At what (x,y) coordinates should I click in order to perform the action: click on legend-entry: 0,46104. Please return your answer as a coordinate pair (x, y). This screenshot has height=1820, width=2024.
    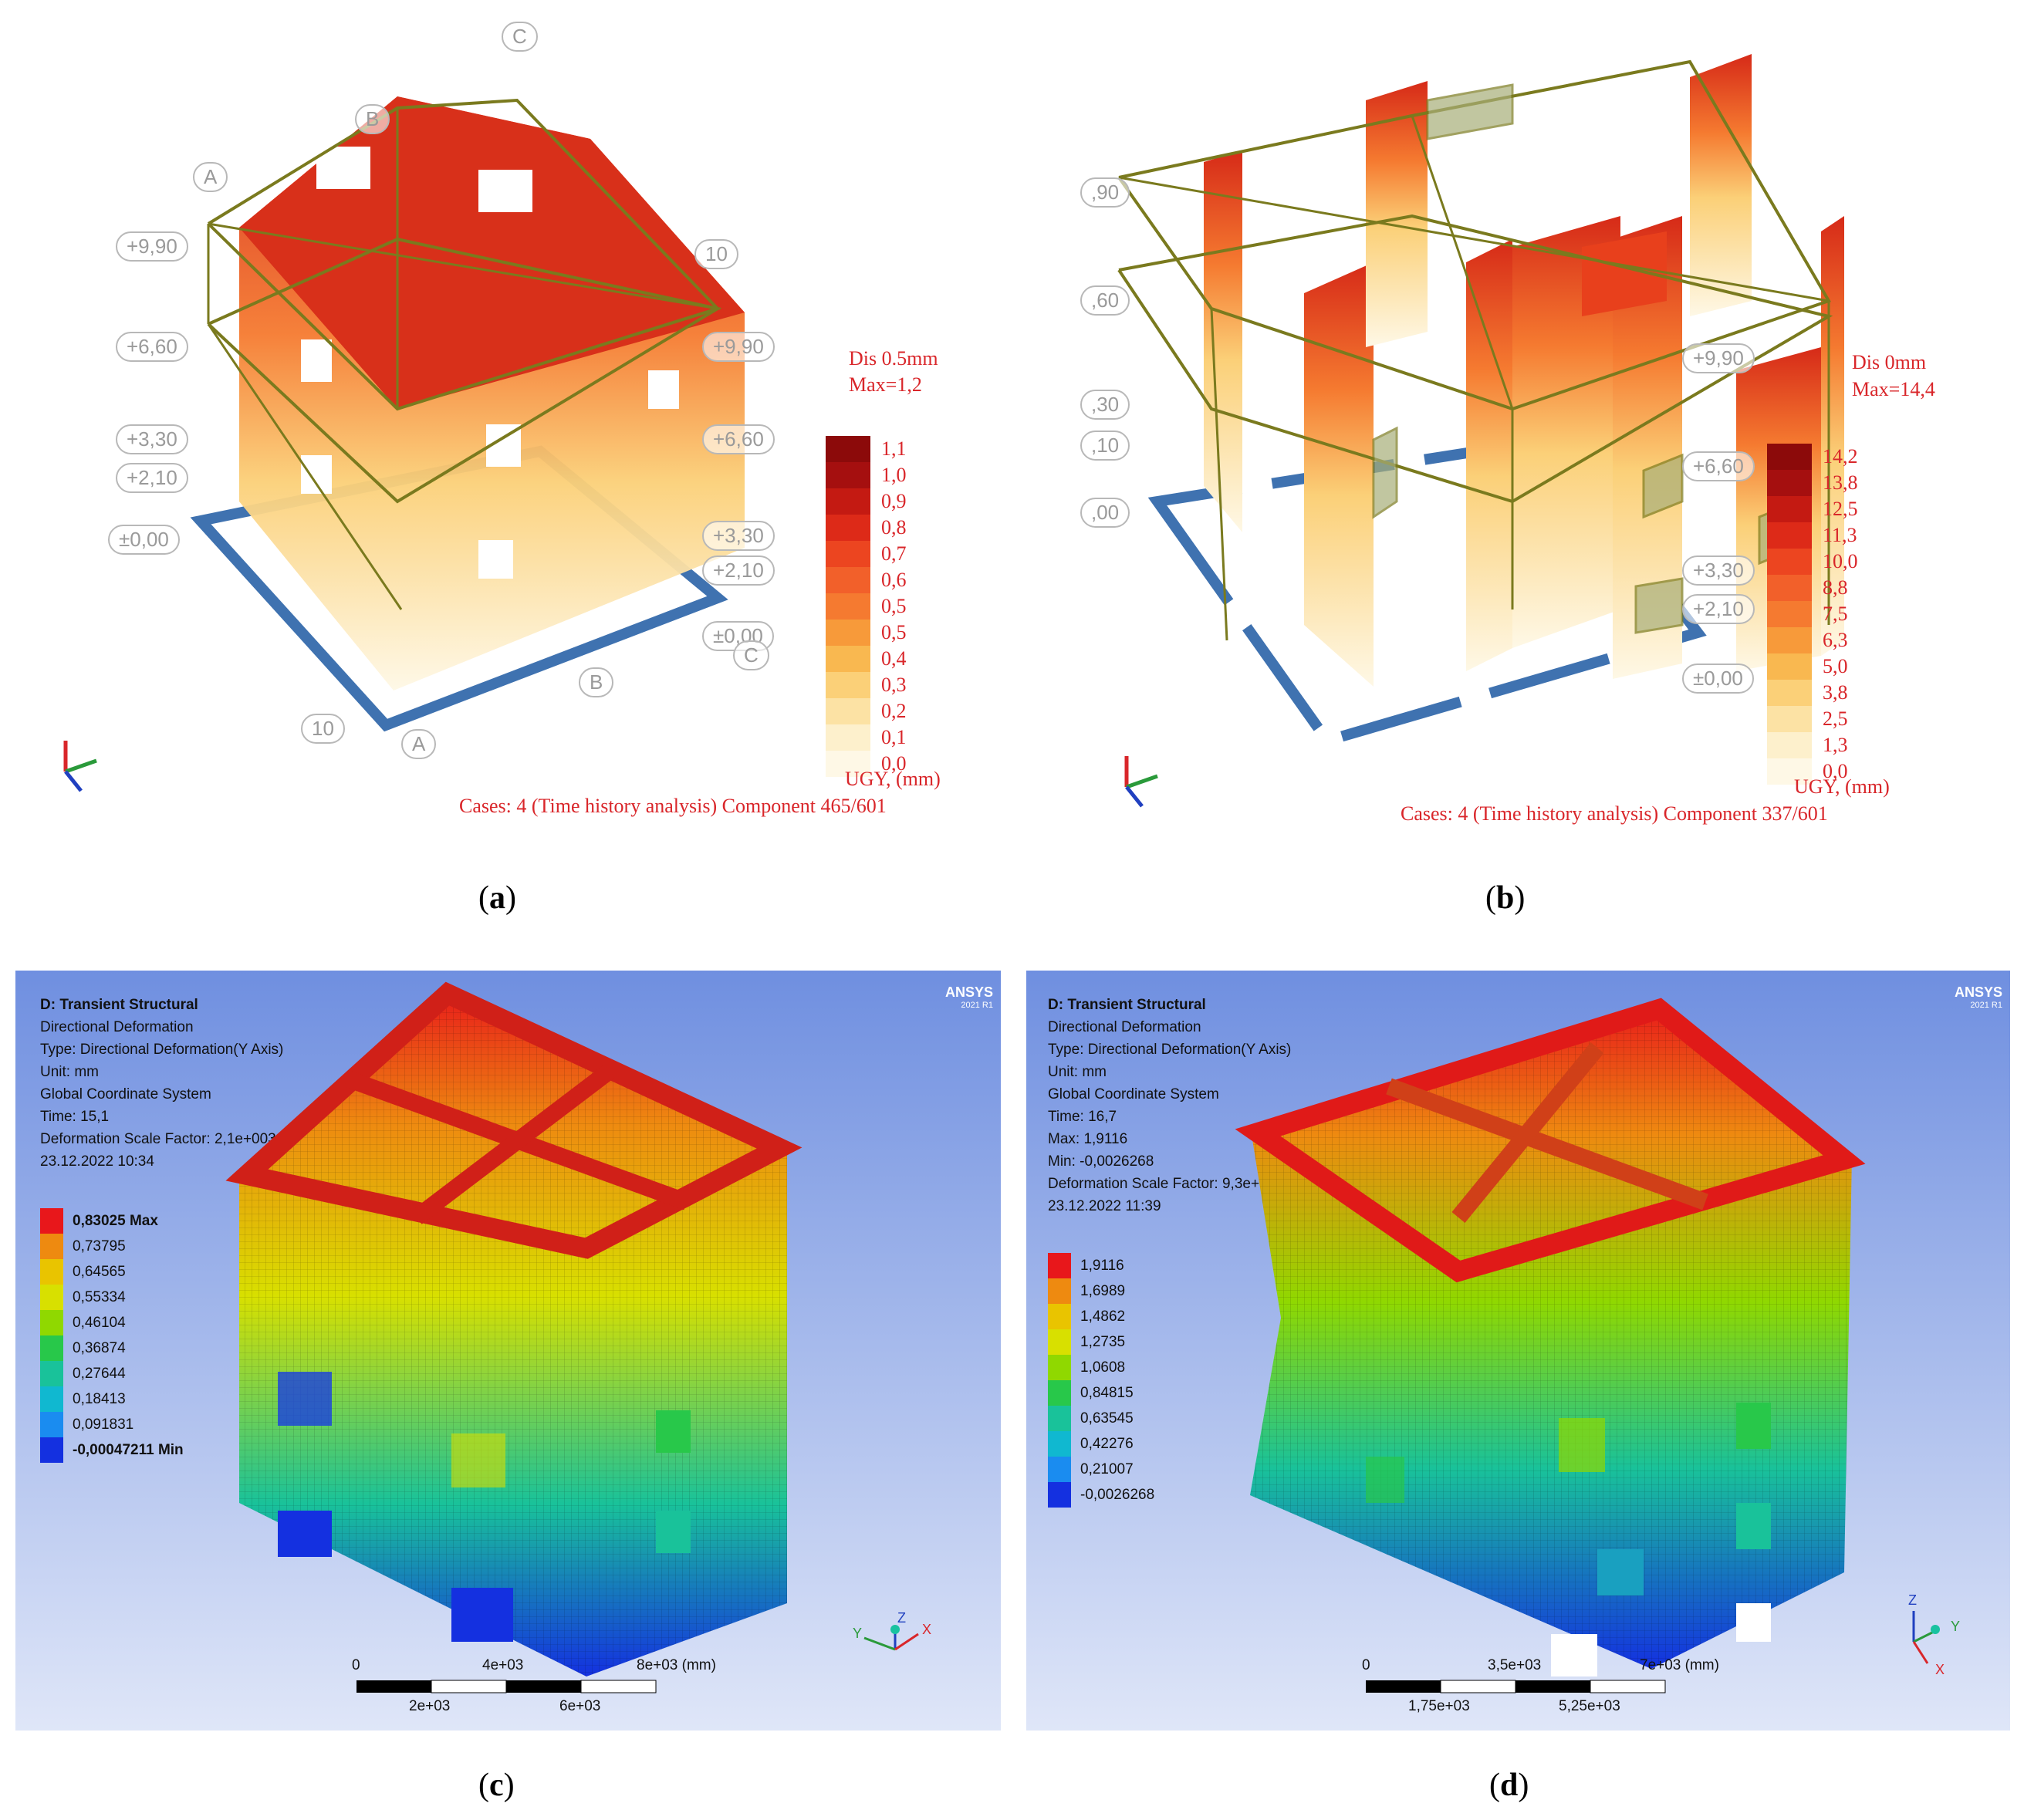
    Looking at the image, I should click on (112, 1322).